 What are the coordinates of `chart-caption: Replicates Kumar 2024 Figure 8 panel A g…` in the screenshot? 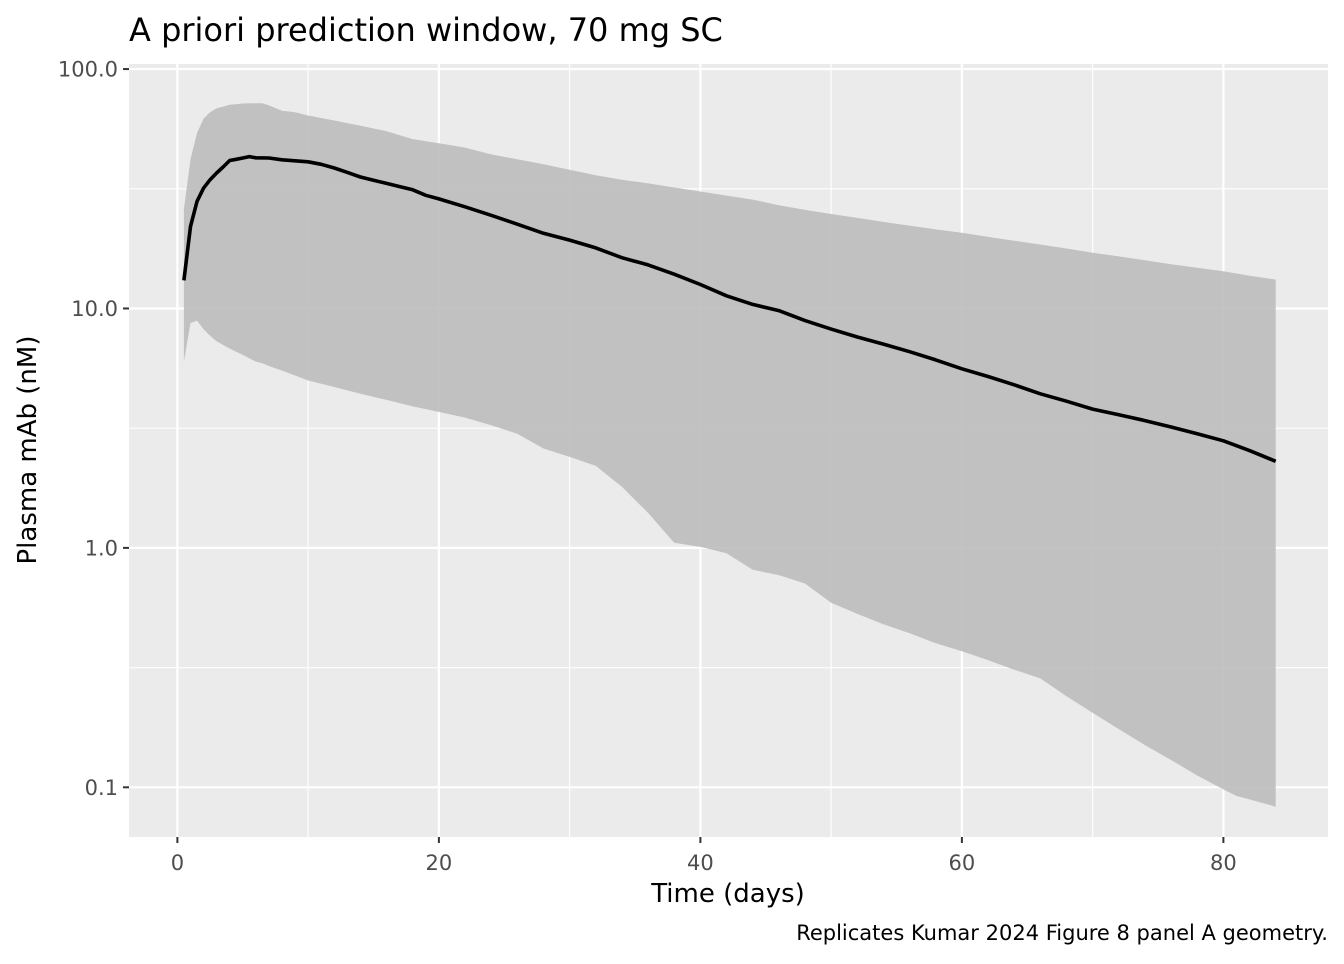 It's located at (1062, 933).